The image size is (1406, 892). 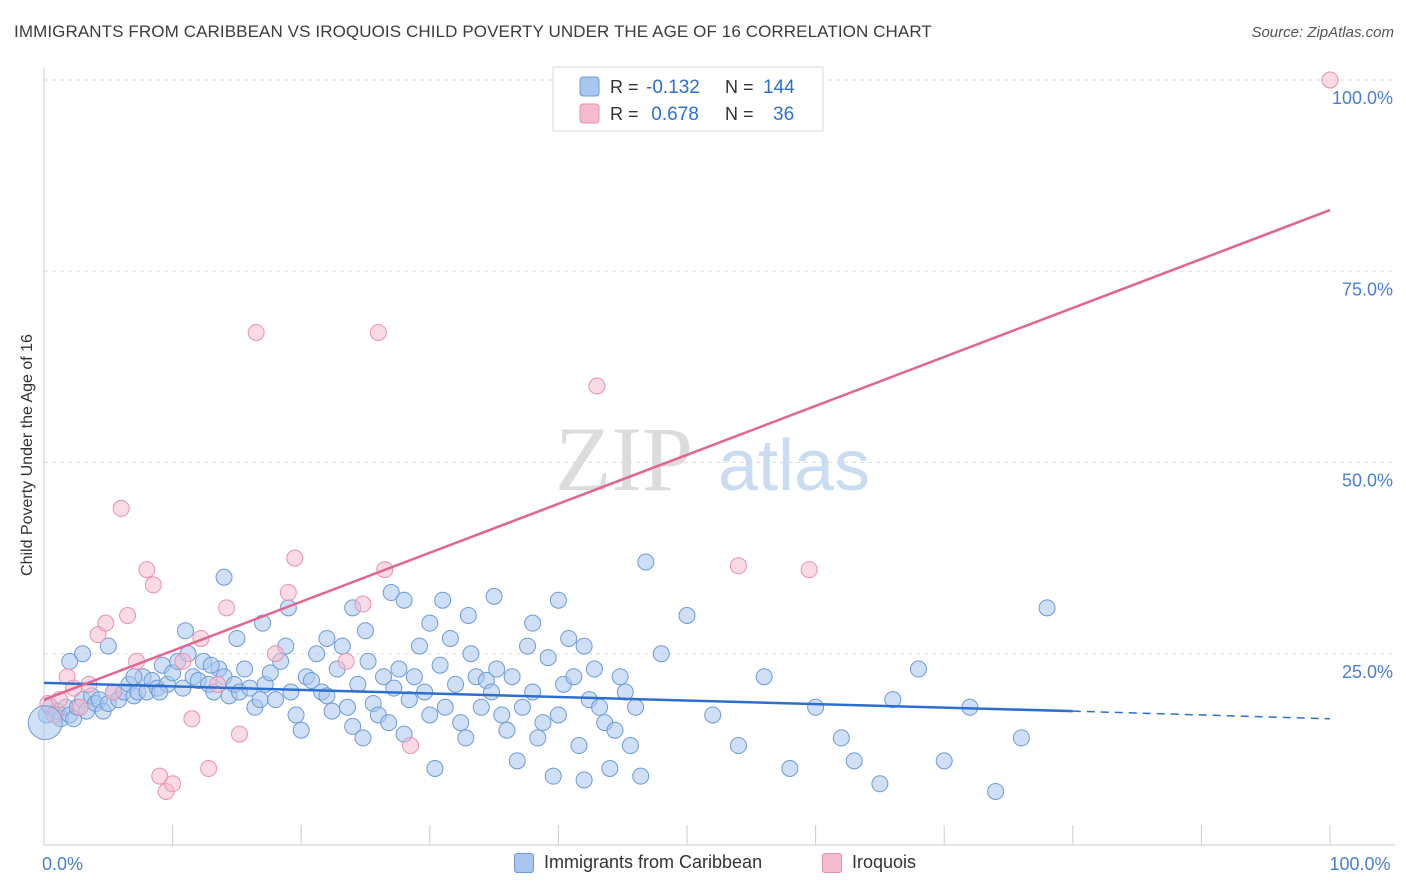 What do you see at coordinates (45, 723) in the screenshot?
I see `point-caribbean-cluster` at bounding box center [45, 723].